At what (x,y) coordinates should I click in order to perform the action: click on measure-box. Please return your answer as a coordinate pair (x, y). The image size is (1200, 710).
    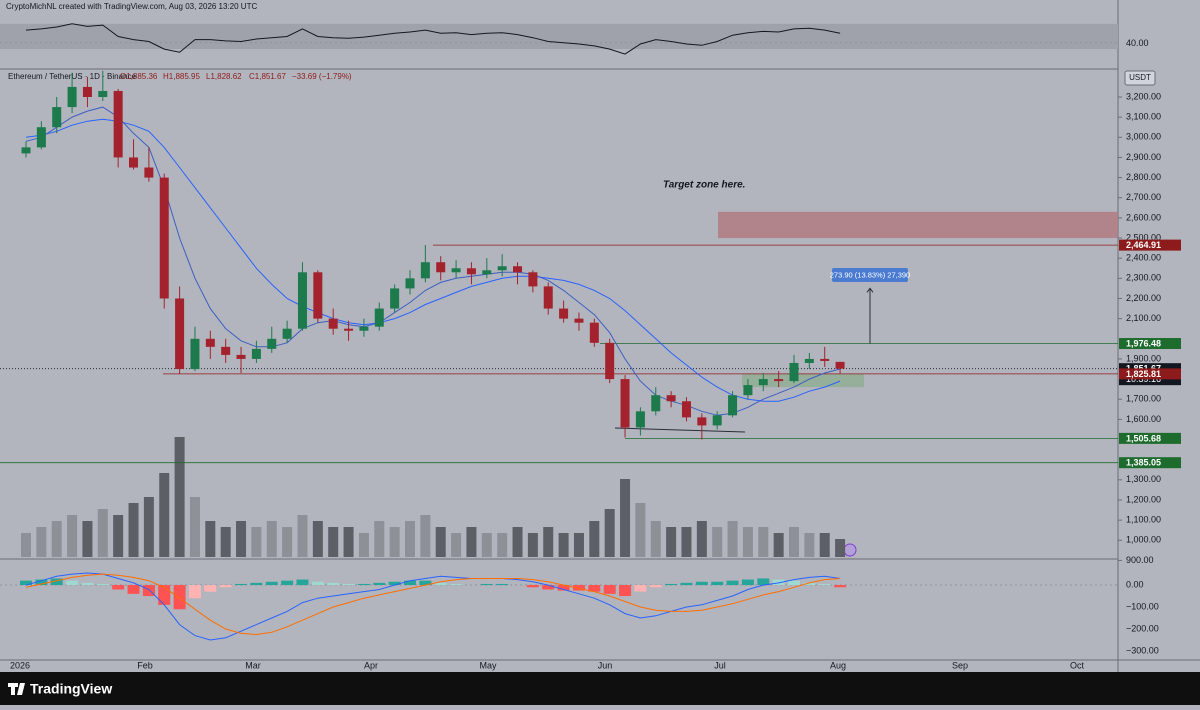
    Looking at the image, I should click on (870, 275).